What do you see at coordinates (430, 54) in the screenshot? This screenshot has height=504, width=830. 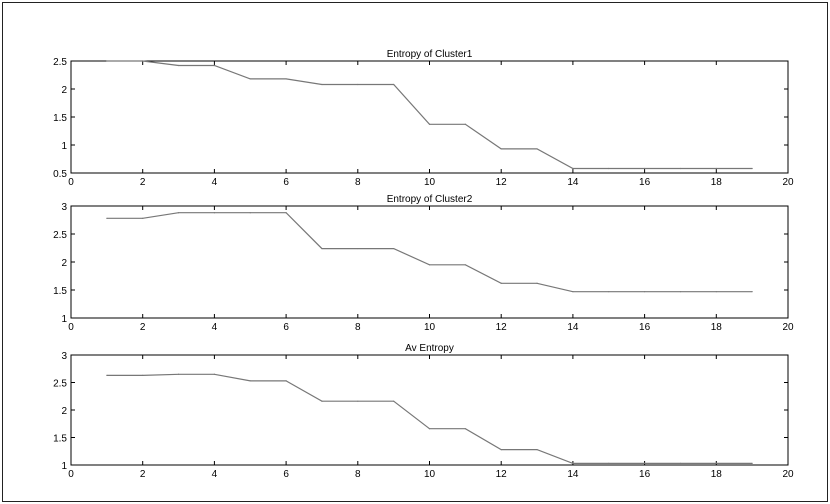 I see `chart-title: Entropy of Cluster1` at bounding box center [430, 54].